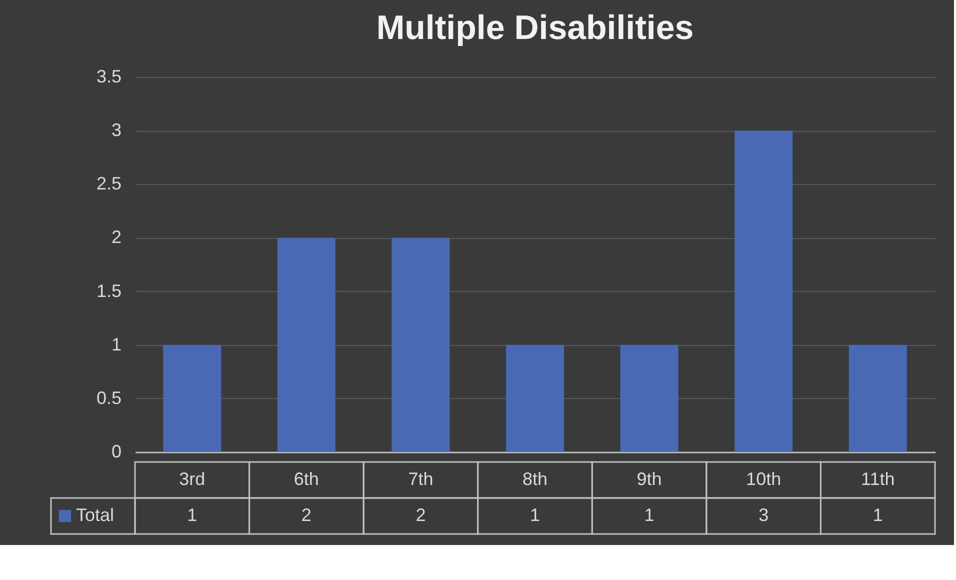 The width and height of the screenshot is (956, 580). What do you see at coordinates (109, 76) in the screenshot?
I see `y-tick-label: 3.5` at bounding box center [109, 76].